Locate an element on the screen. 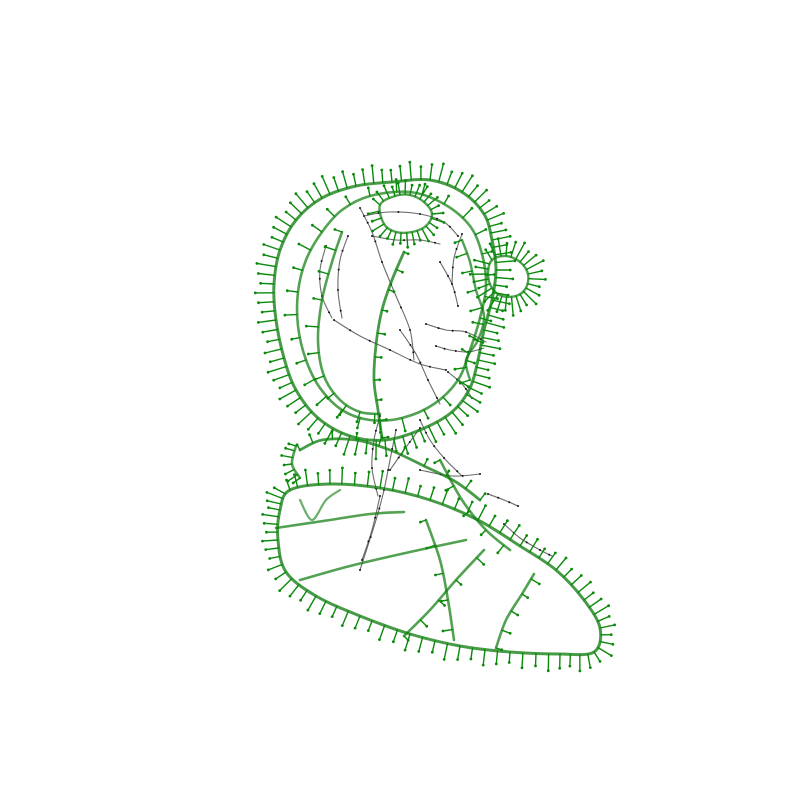 This screenshot has height=800, width=800. profile-normal-tick is located at coordinates (460, 368).